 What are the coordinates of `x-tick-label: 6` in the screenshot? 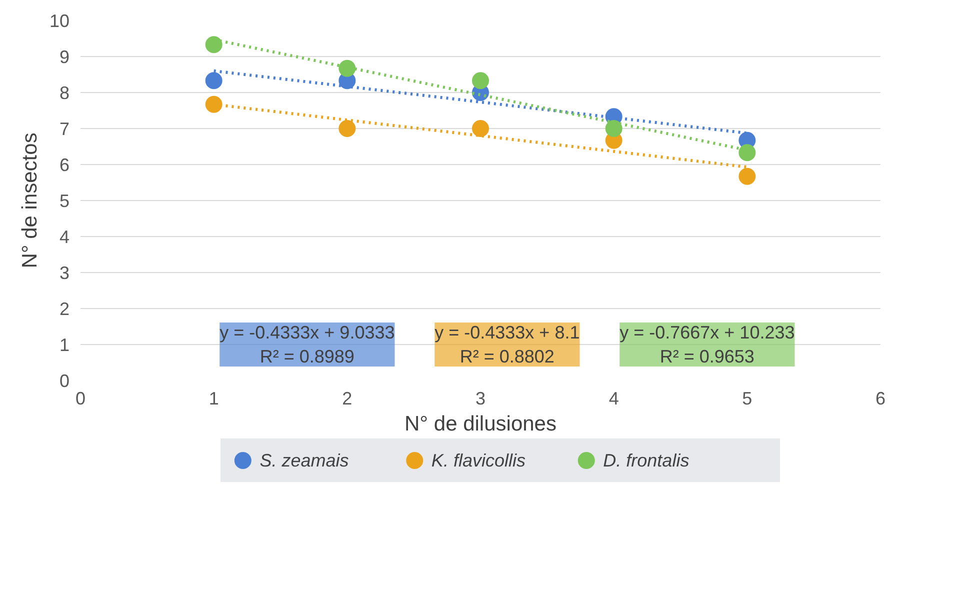 It's located at (880, 398).